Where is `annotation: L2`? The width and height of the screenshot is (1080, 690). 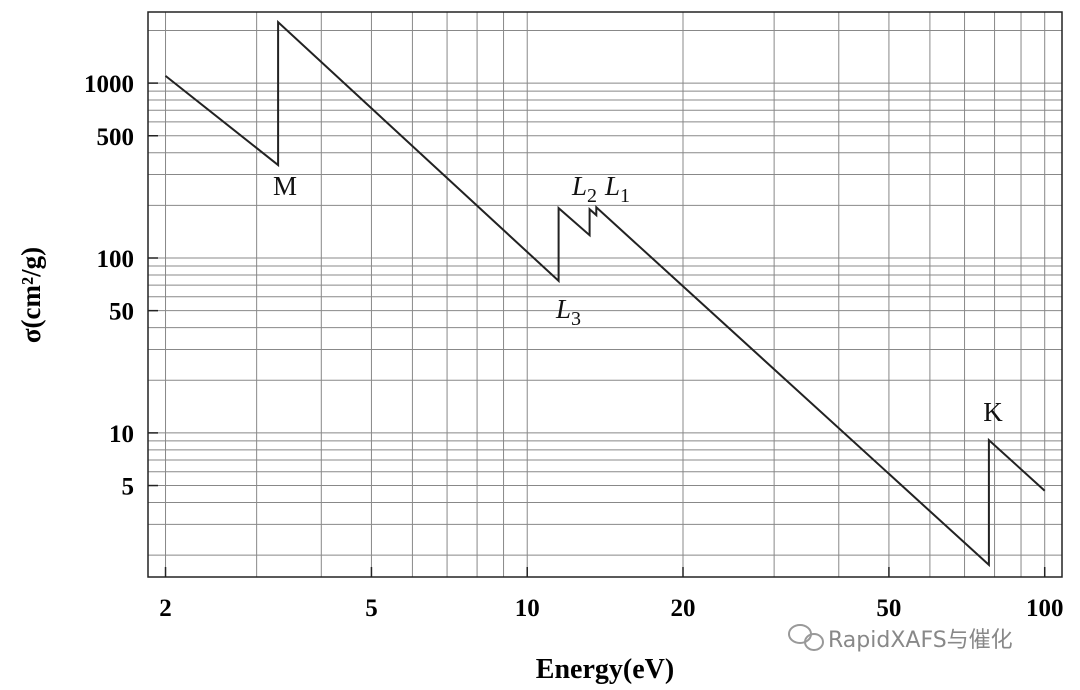
annotation: L2 is located at coordinates (584, 189).